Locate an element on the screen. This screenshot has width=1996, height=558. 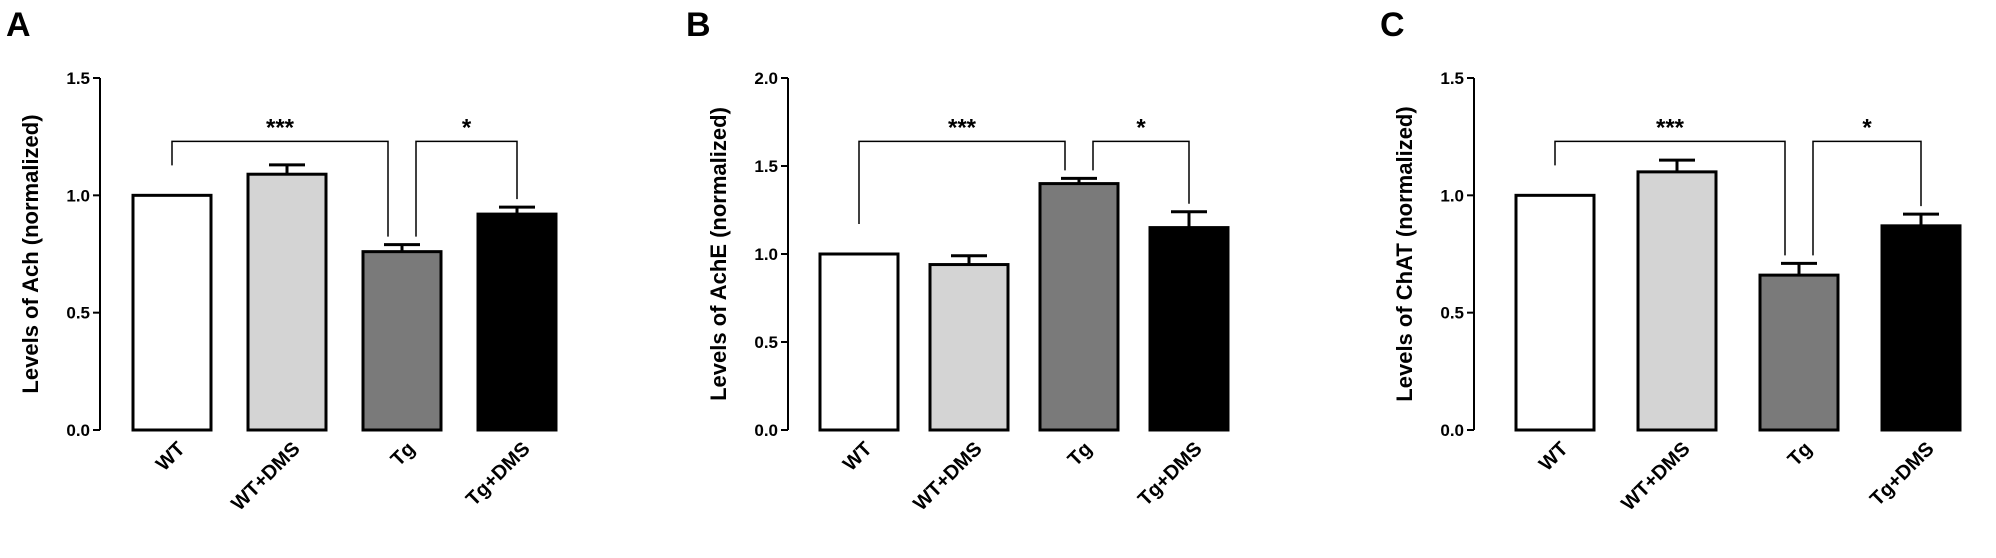
y-axis-title: Levels of Ach (normalized) is located at coordinates (30, 253).